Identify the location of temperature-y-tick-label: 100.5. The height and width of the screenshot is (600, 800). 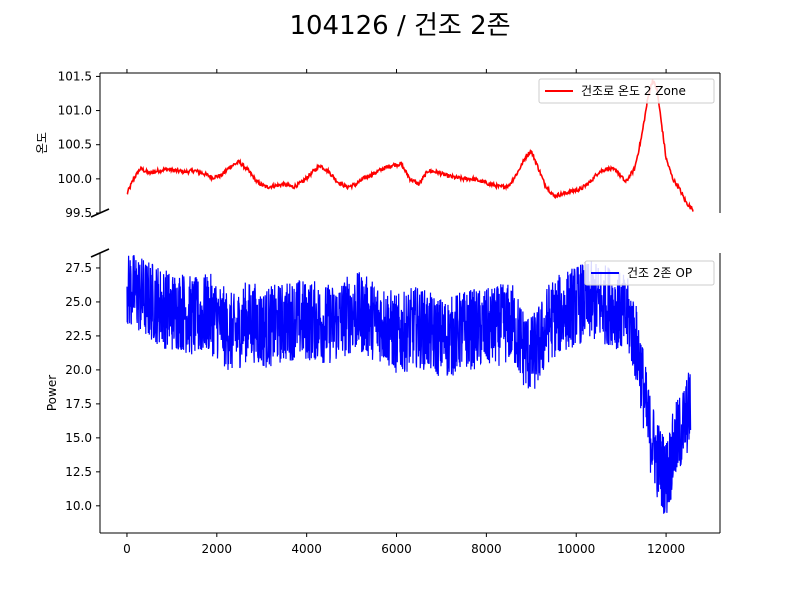
(75, 145).